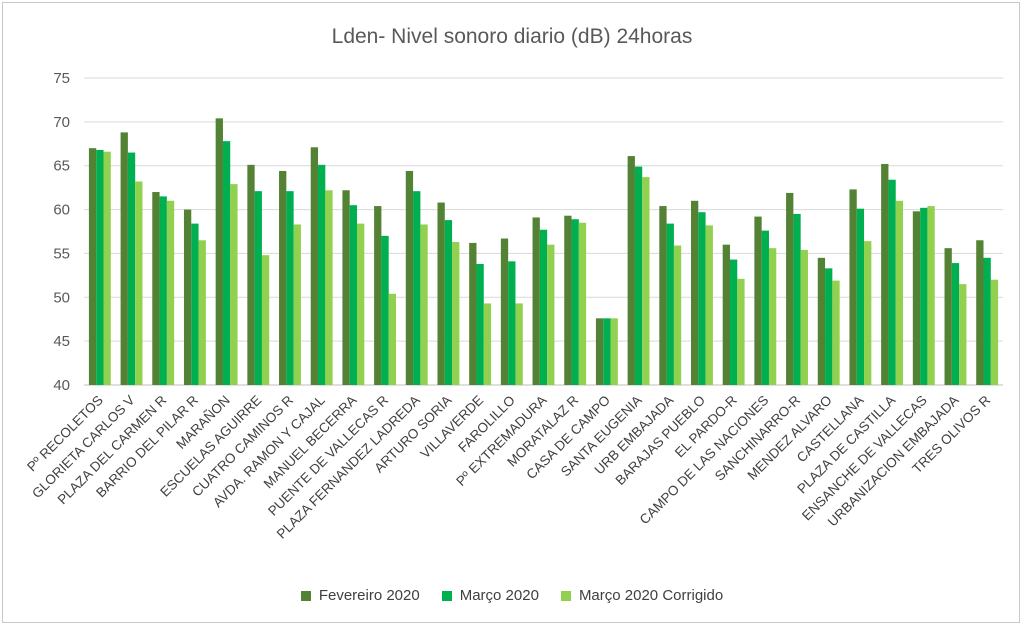 This screenshot has height=627, width=1024. I want to click on legend-label-series-2: Março 2020 Corrigido, so click(651, 595).